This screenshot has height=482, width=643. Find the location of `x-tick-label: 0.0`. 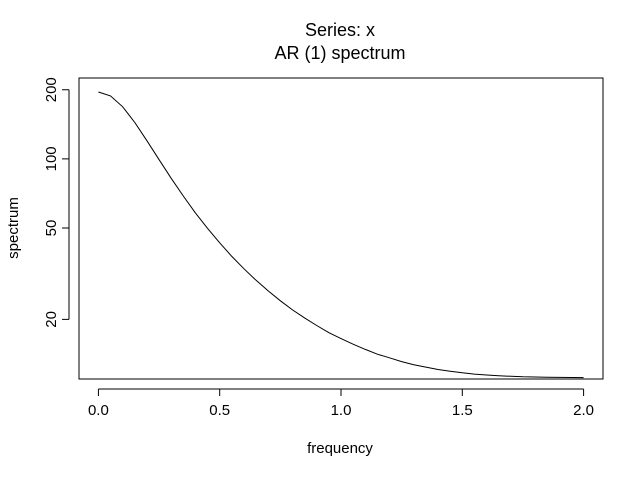

x-tick-label: 0.0 is located at coordinates (98, 410).